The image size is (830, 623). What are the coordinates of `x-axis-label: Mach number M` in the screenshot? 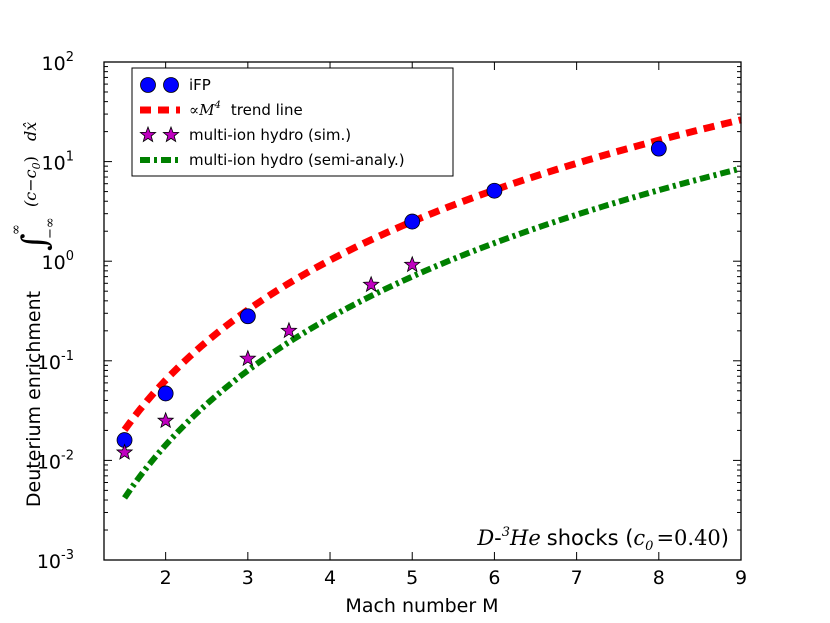 It's located at (421, 606).